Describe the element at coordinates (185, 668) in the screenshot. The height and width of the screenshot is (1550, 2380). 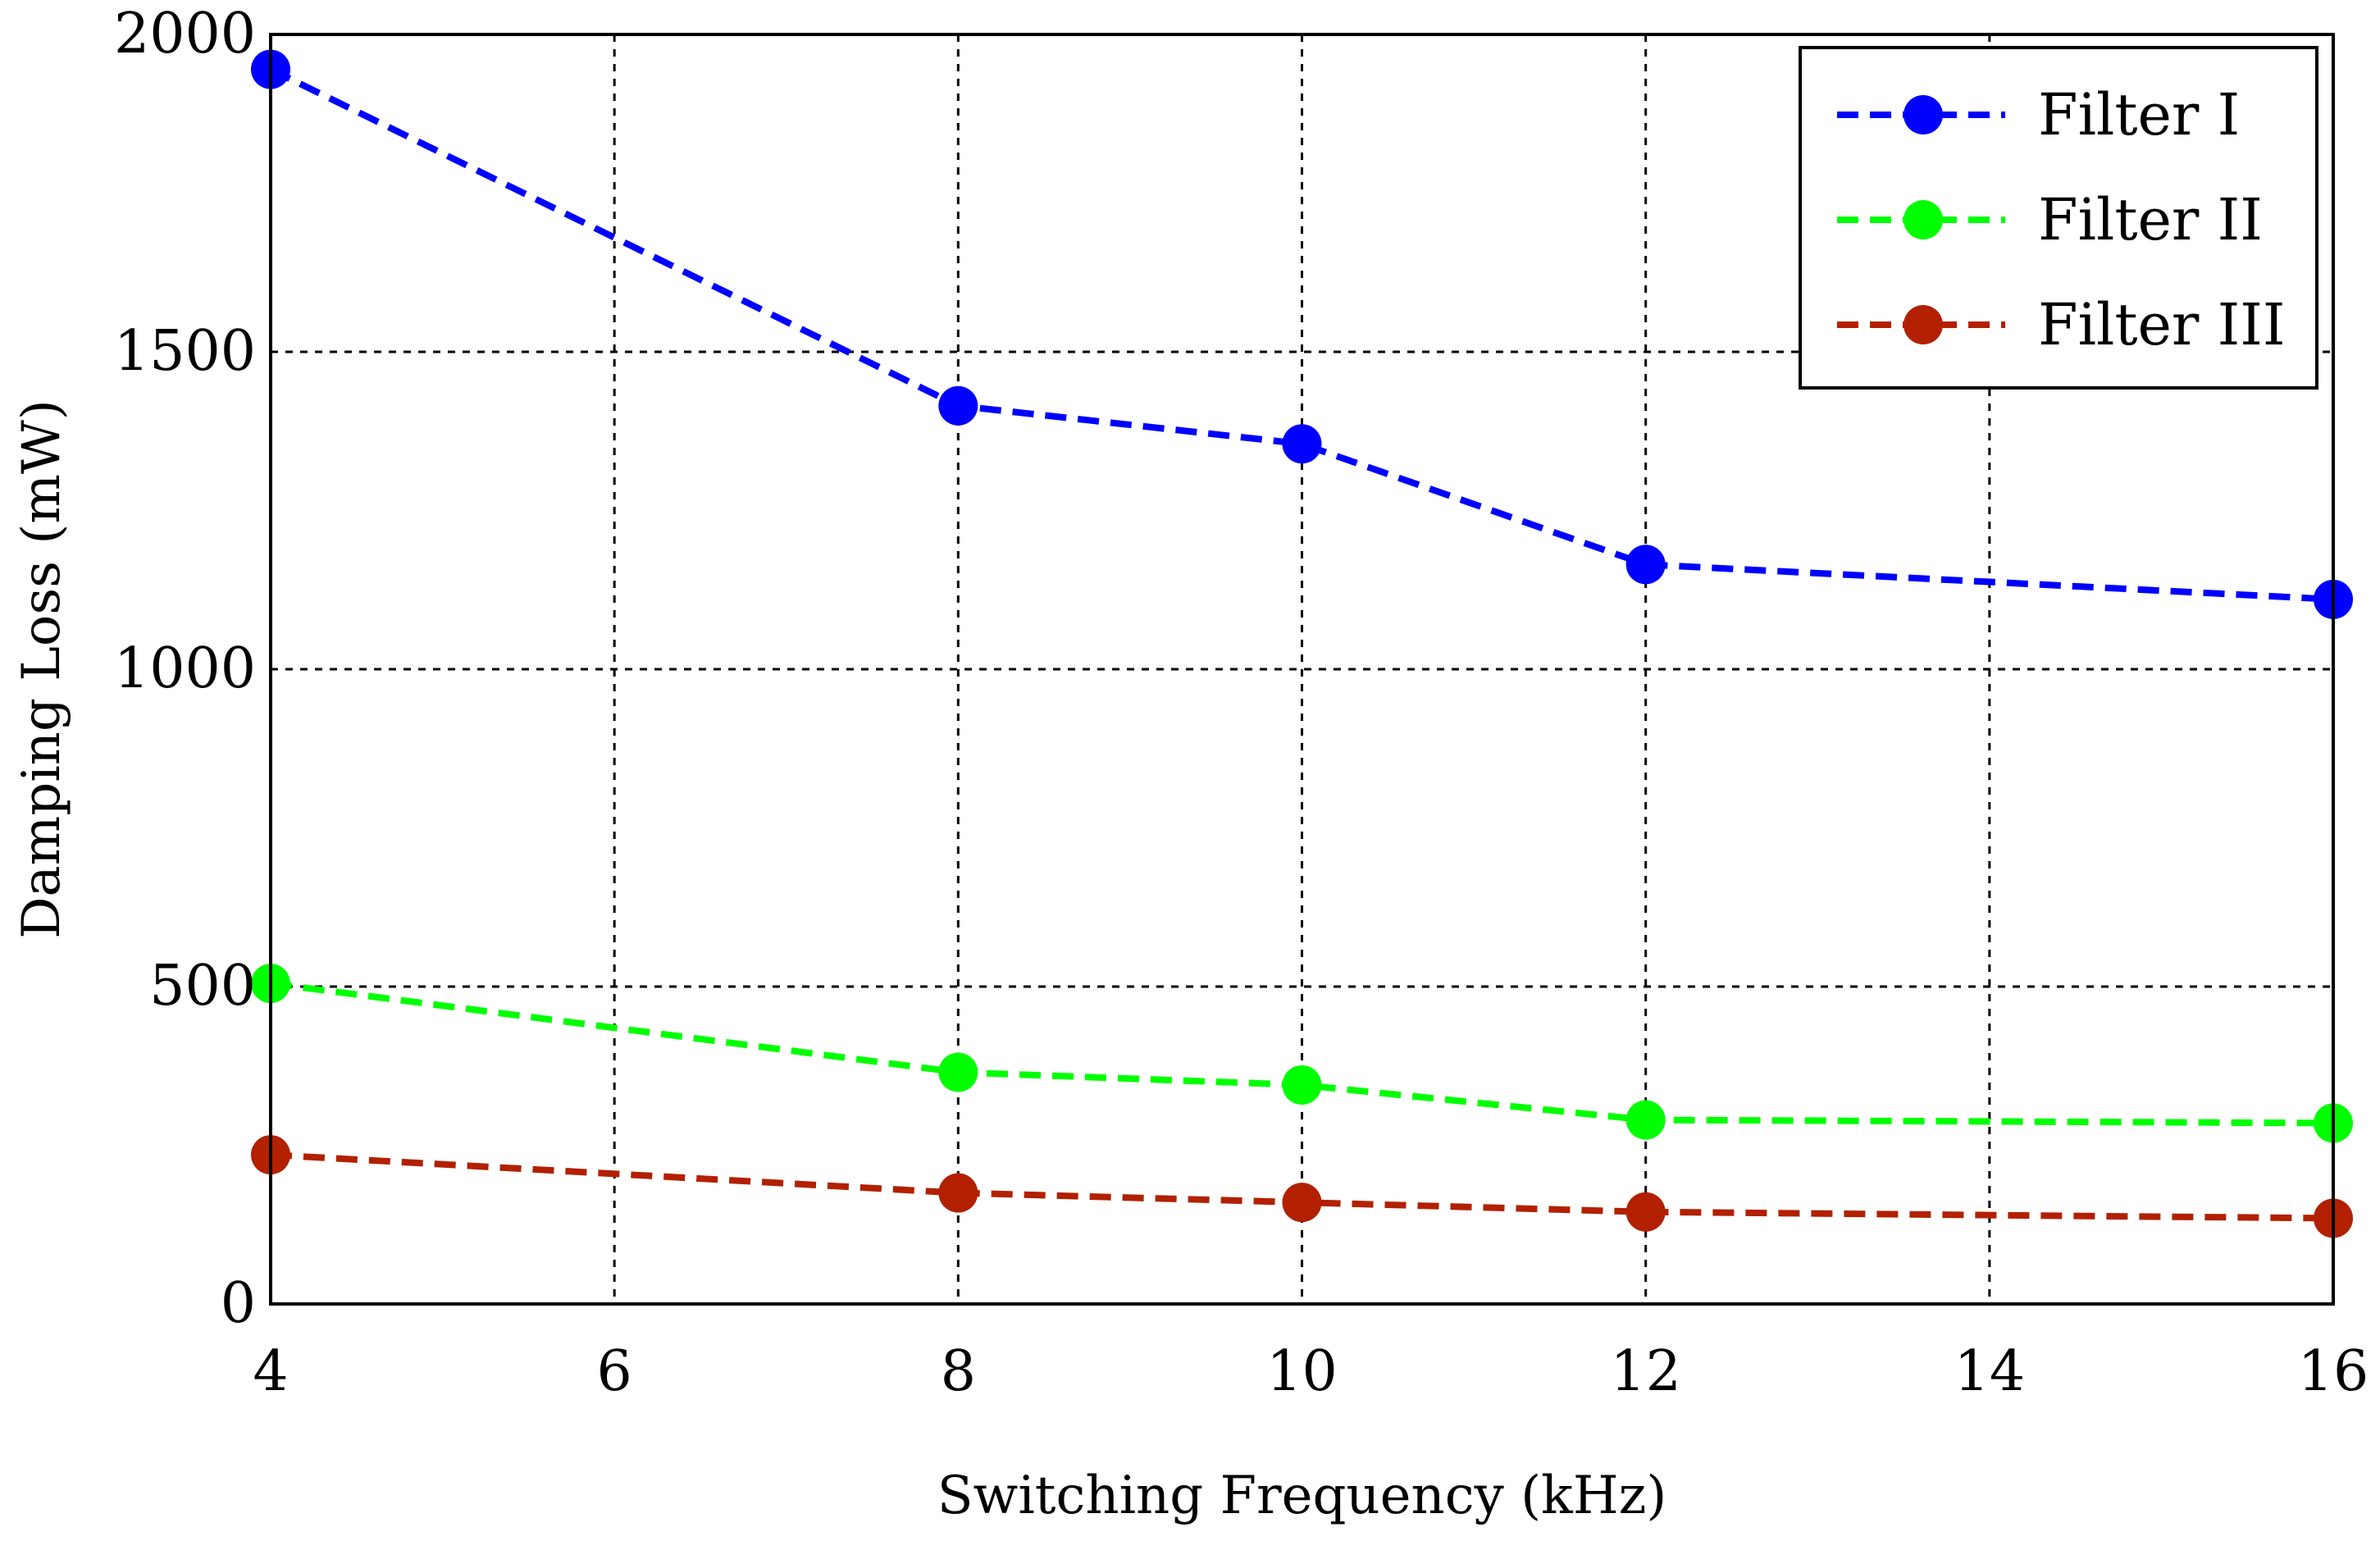
I see `y-tick-label: 1000` at that location.